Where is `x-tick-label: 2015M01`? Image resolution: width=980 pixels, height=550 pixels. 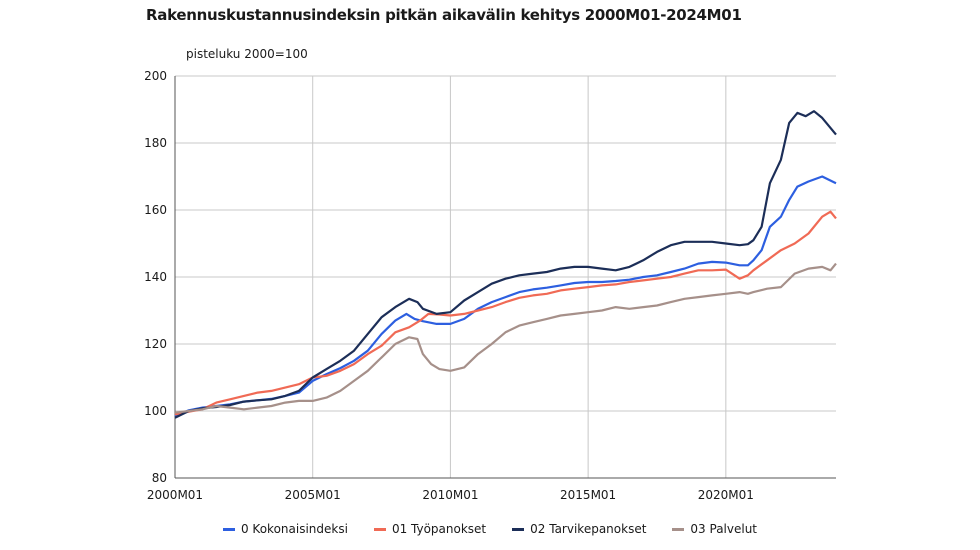
x-tick-label: 2015M01 is located at coordinates (588, 495).